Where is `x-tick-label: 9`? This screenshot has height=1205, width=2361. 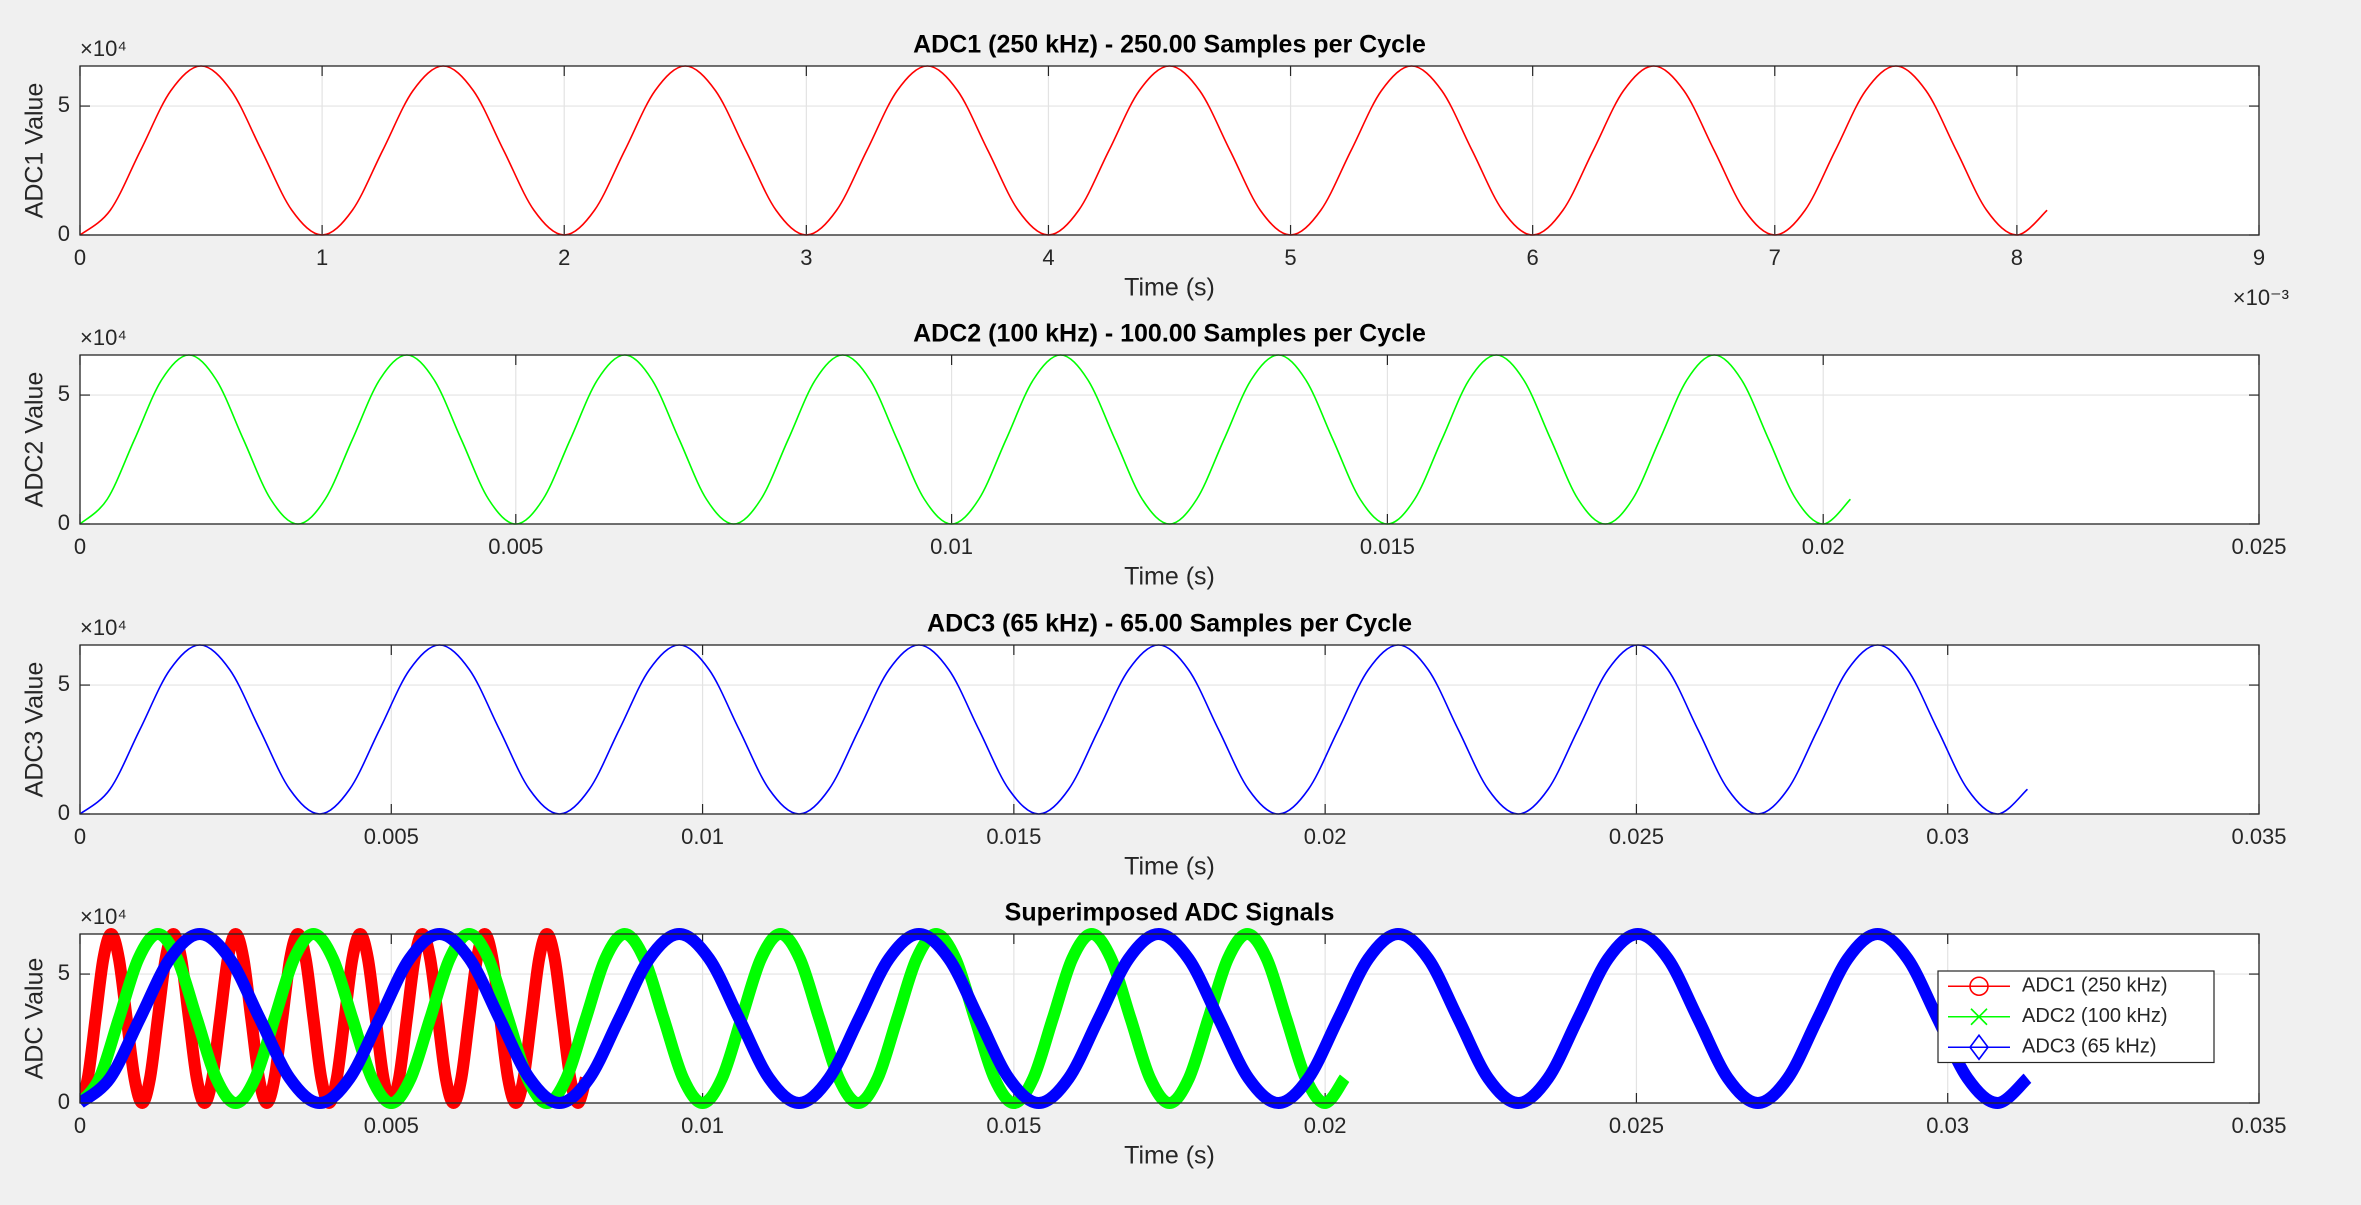 x-tick-label: 9 is located at coordinates (2259, 257).